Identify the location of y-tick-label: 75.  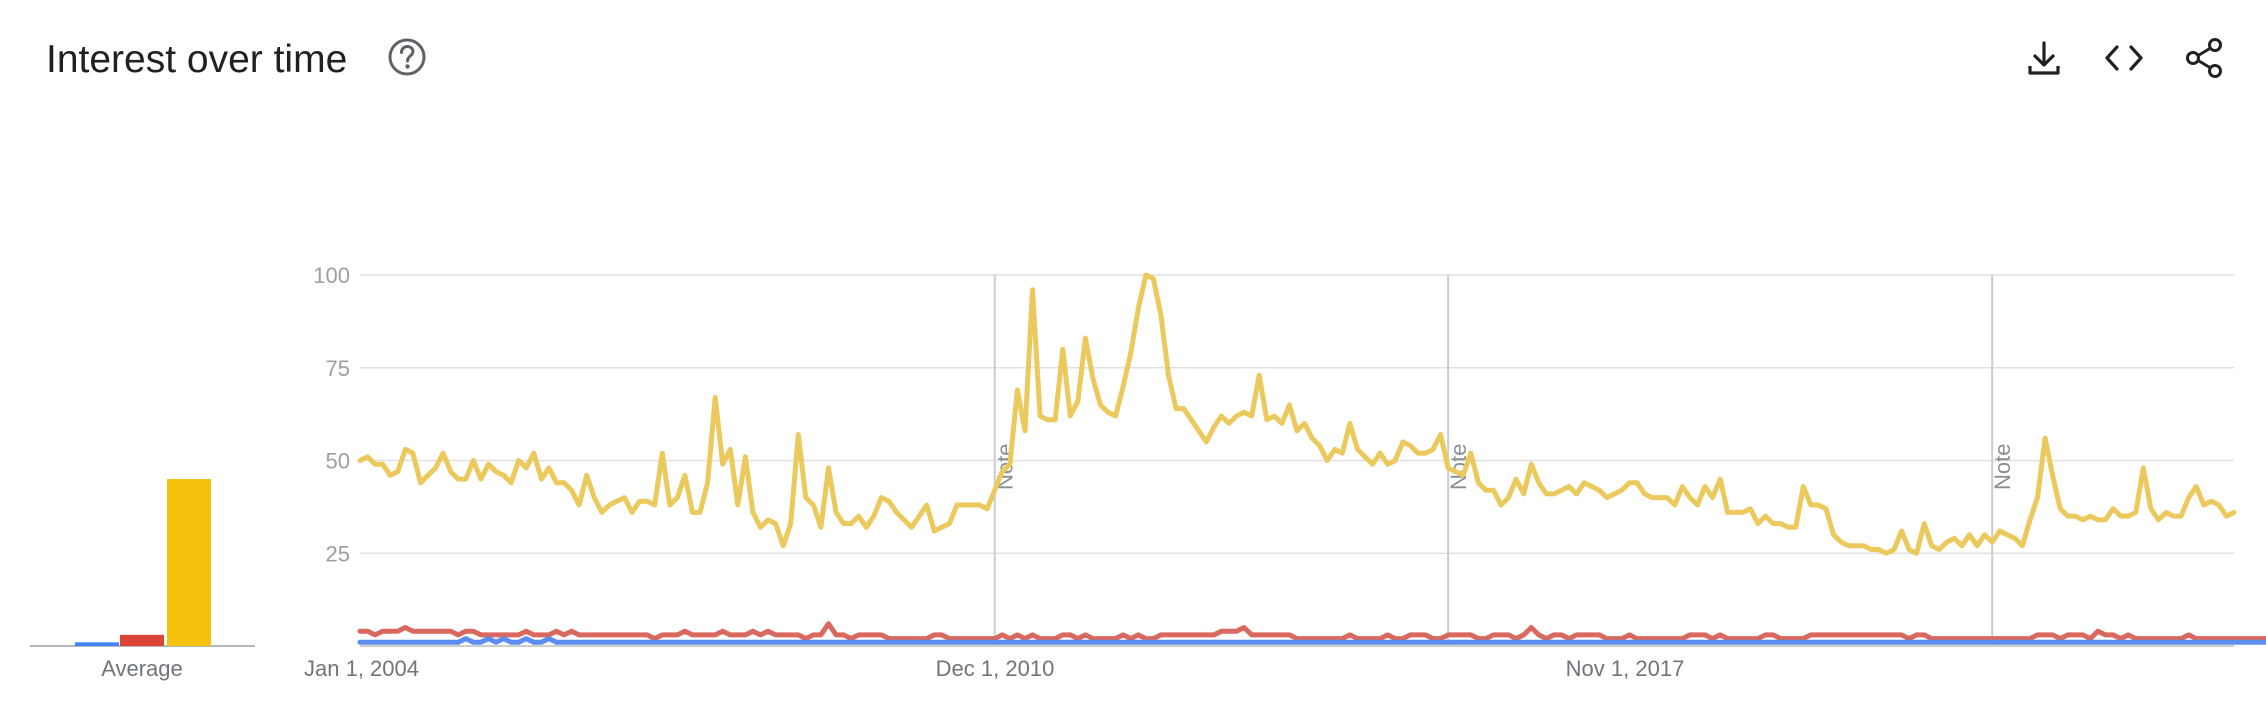
(338, 368).